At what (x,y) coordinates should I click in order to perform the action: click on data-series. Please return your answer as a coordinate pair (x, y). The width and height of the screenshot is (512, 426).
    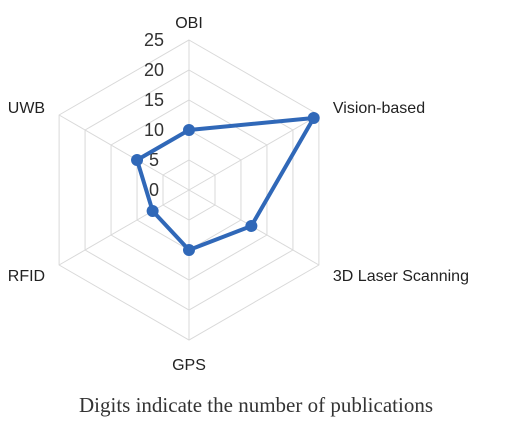
    Looking at the image, I should click on (225, 184).